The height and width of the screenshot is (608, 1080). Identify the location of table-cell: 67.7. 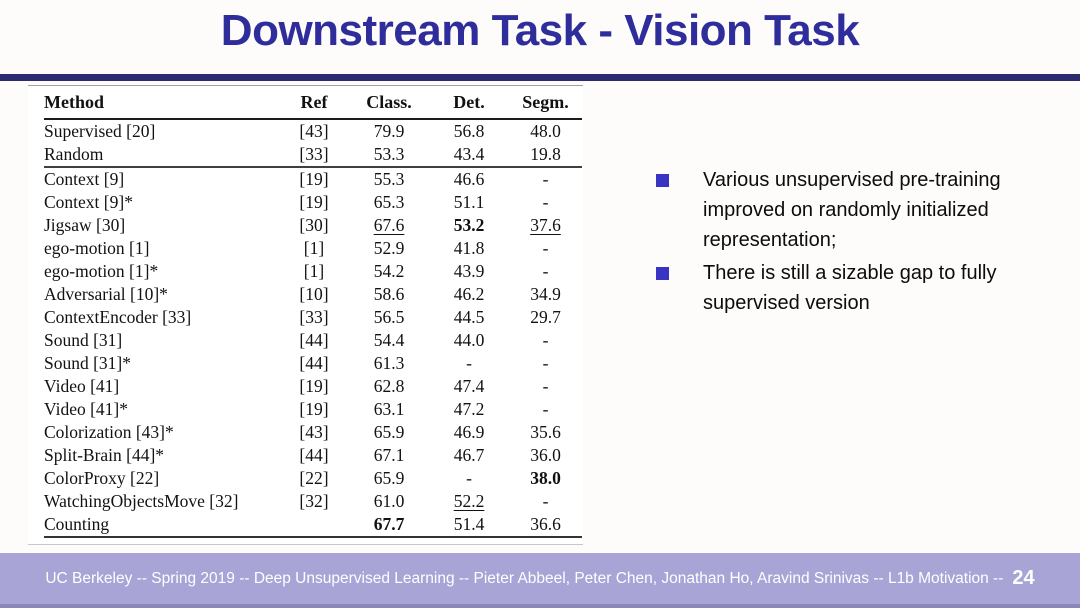
(389, 525).